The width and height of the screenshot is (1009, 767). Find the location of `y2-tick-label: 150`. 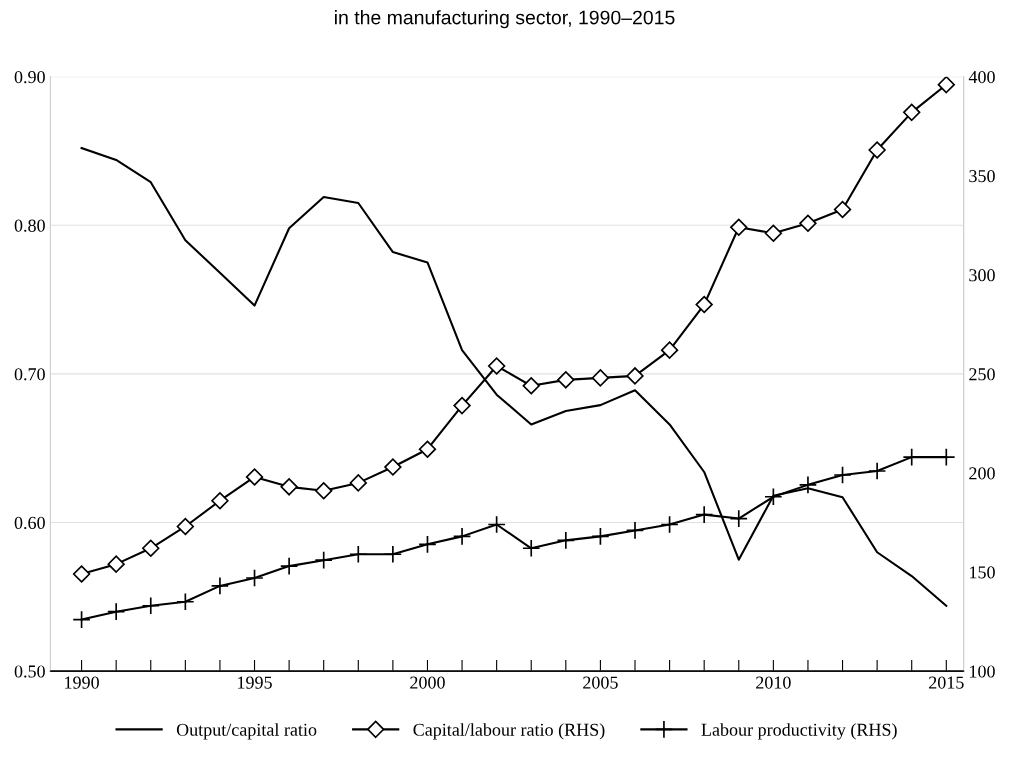

y2-tick-label: 150 is located at coordinates (982, 572).